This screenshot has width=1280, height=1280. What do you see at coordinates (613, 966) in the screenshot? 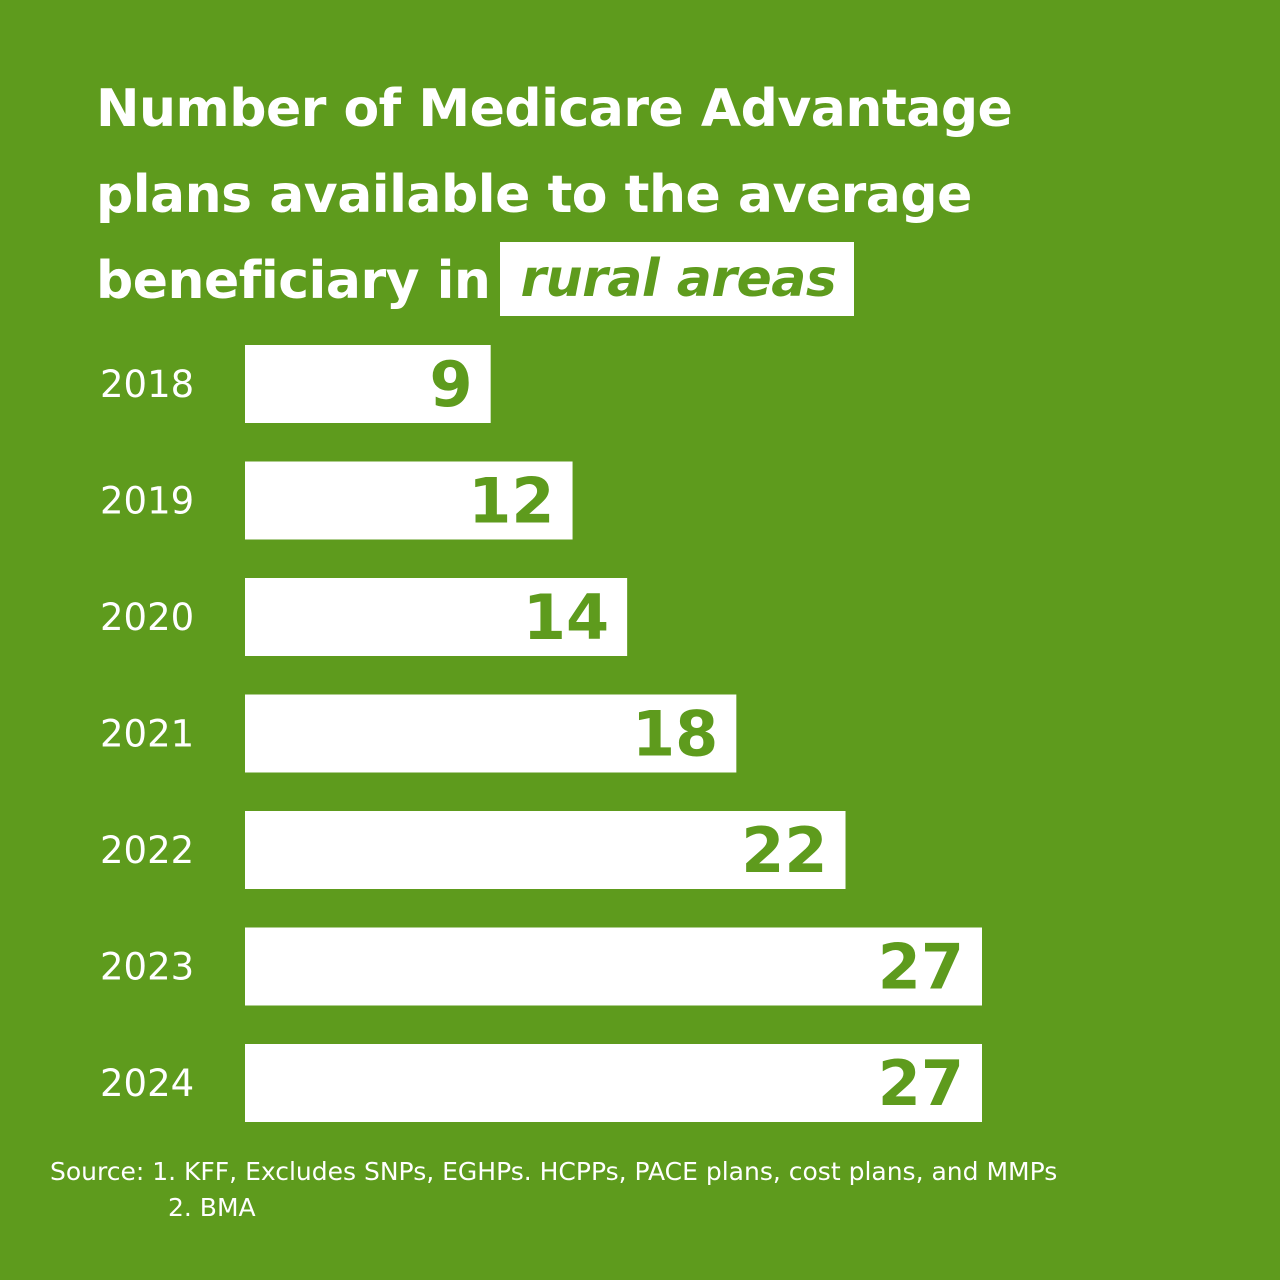
I see `bar-2023` at bounding box center [613, 966].